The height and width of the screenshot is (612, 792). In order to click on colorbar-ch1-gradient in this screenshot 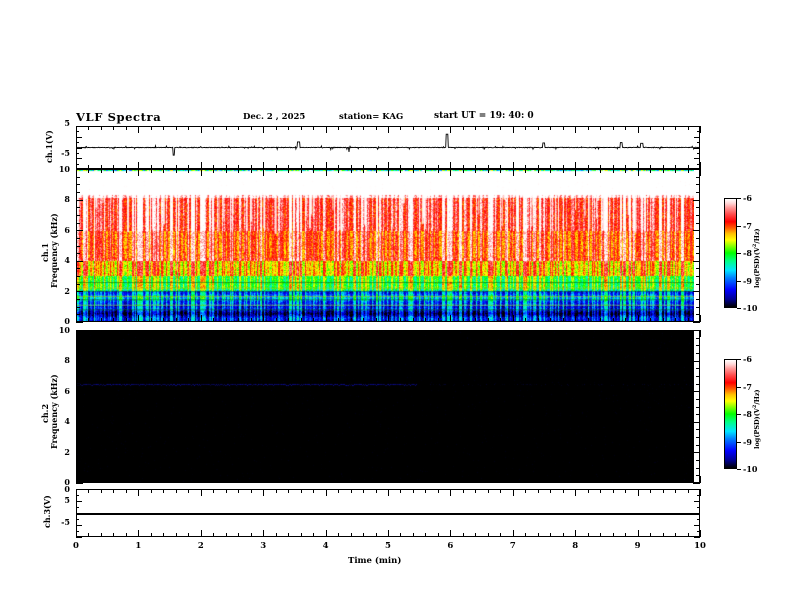, I will do `click(730, 253)`.